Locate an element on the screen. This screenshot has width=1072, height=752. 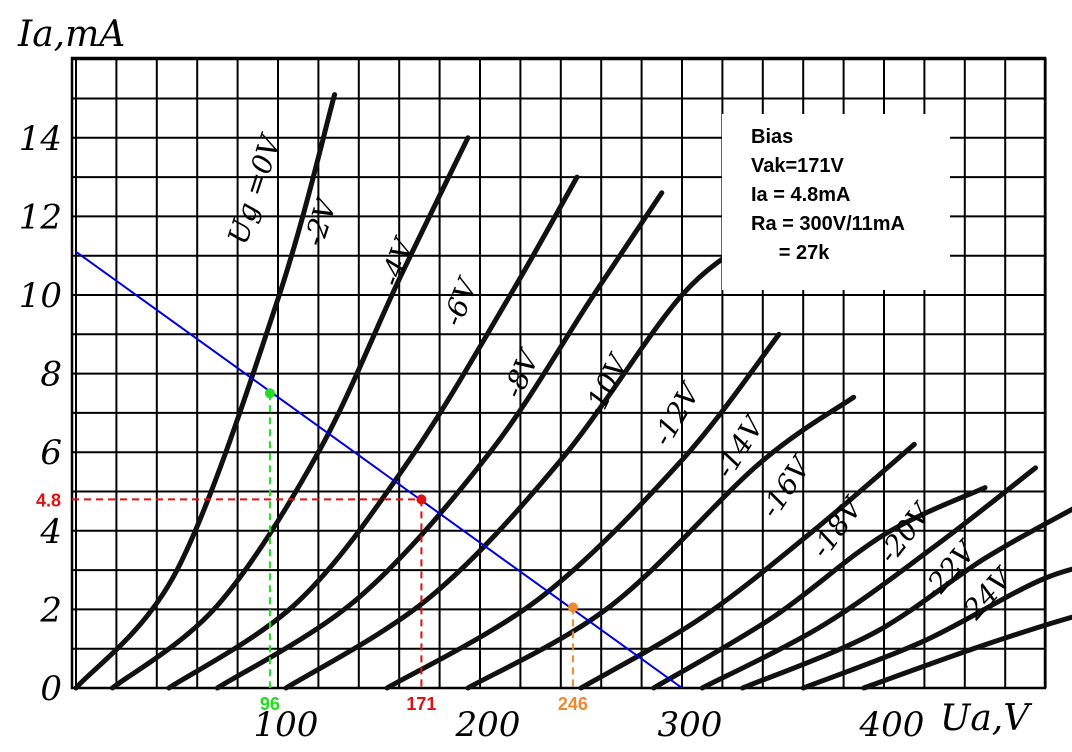
marker-x-label: 246 is located at coordinates (573, 704).